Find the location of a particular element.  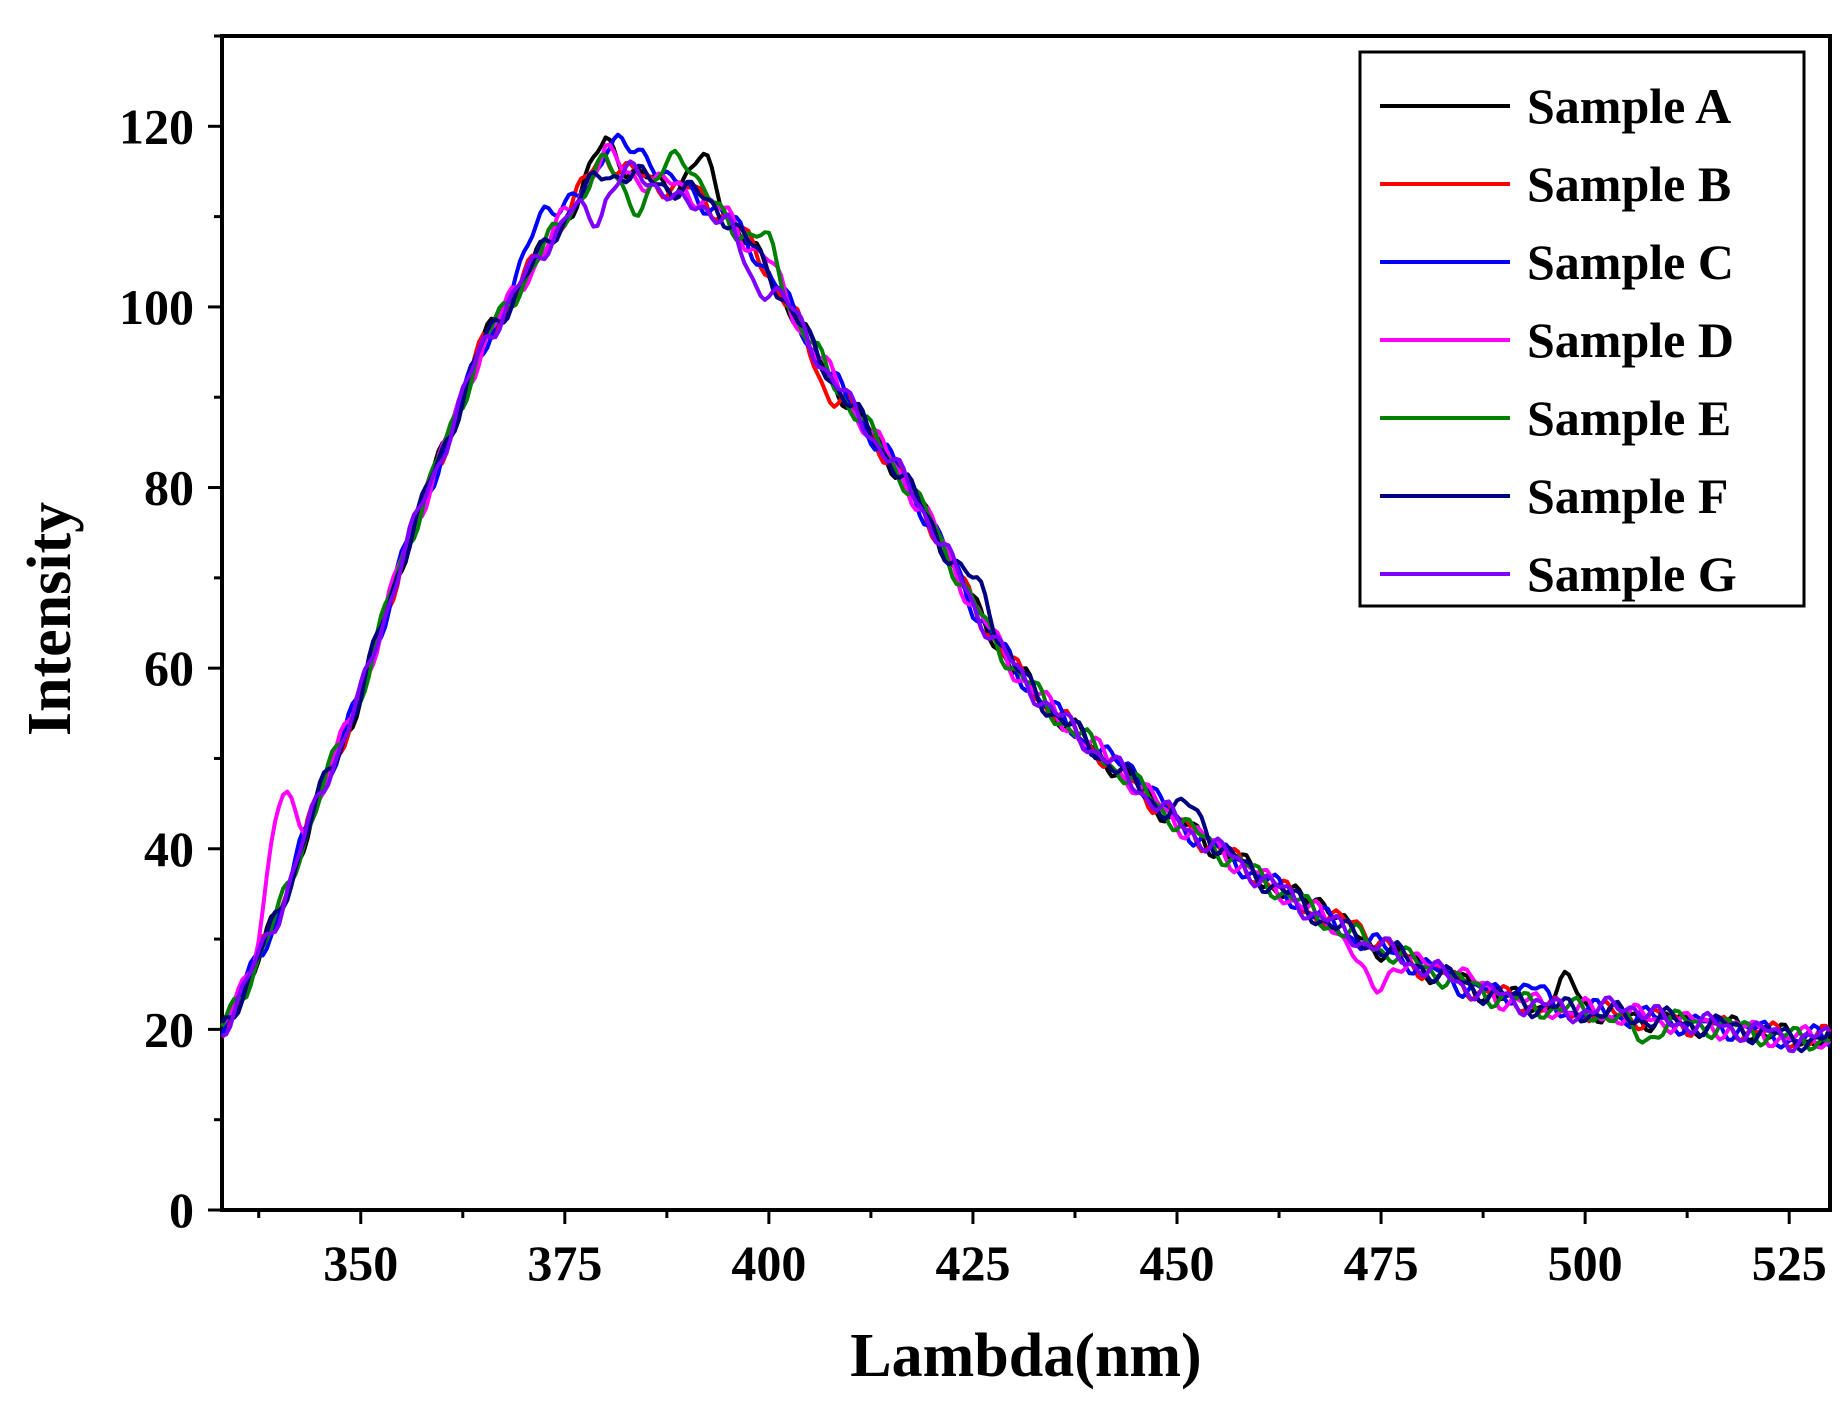

legend-label: Sample D is located at coordinates (1630, 340).